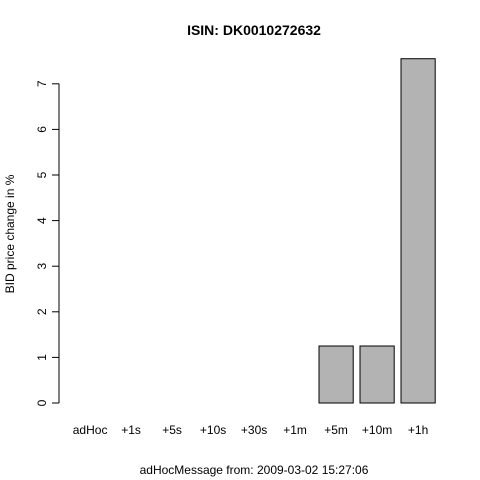 This screenshot has height=480, width=480. Describe the element at coordinates (42, 220) in the screenshot. I see `y-tick-label: 4` at that location.